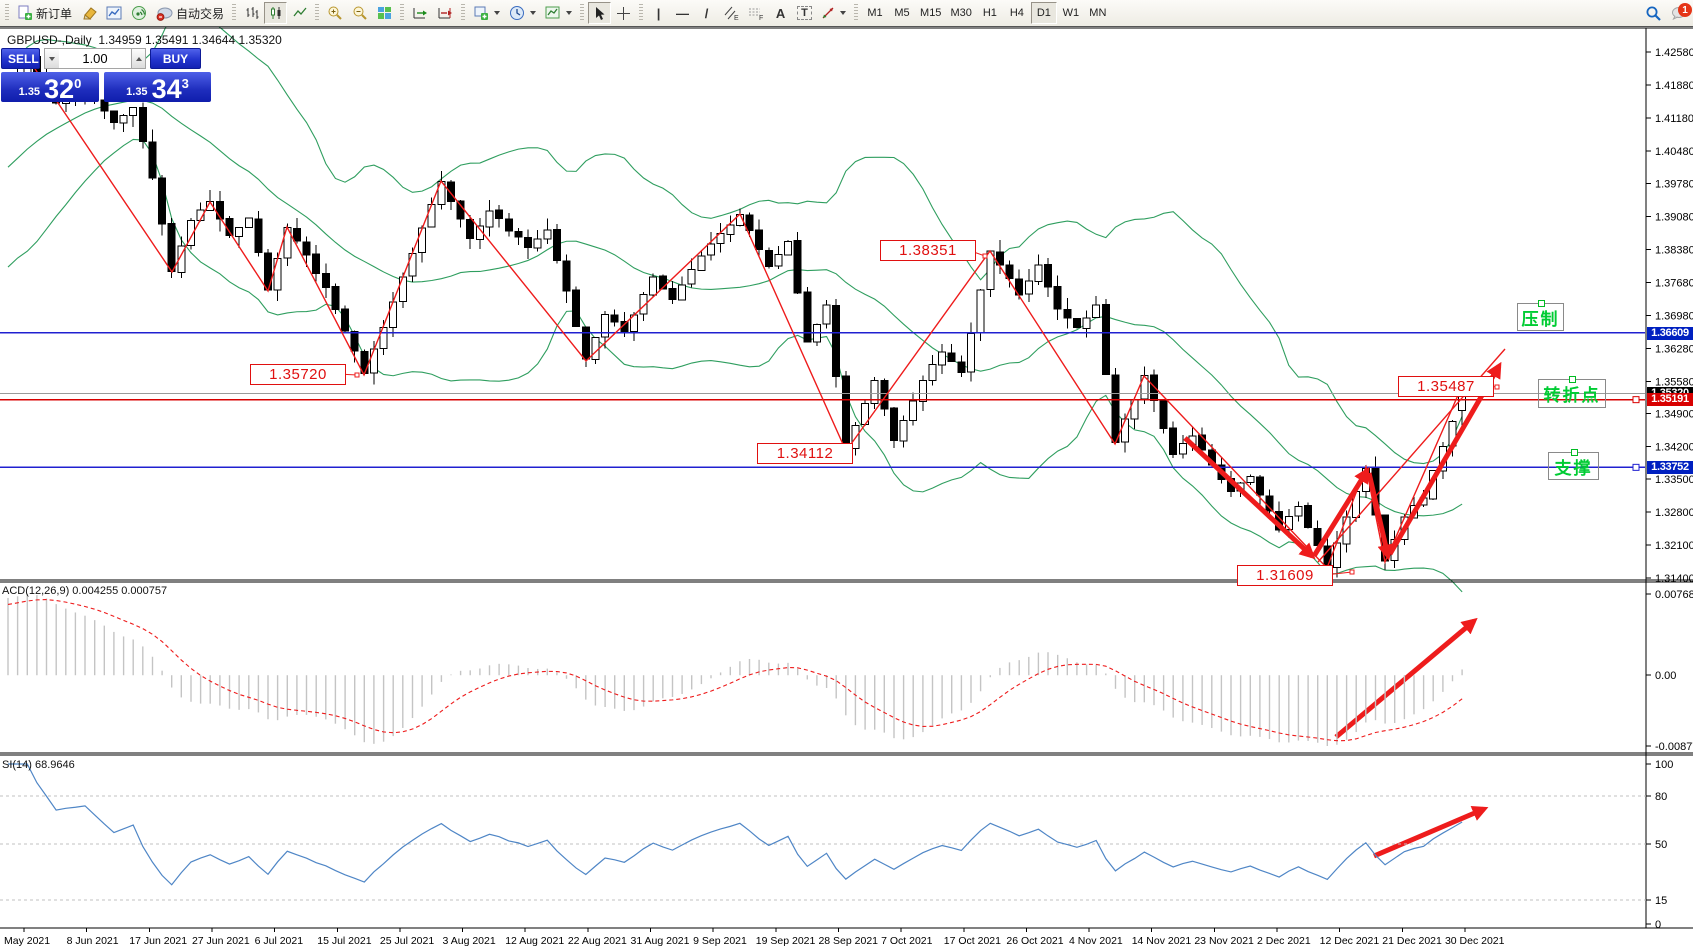  What do you see at coordinates (786, 941) in the screenshot?
I see `date-label: 19 Sep 2021` at bounding box center [786, 941].